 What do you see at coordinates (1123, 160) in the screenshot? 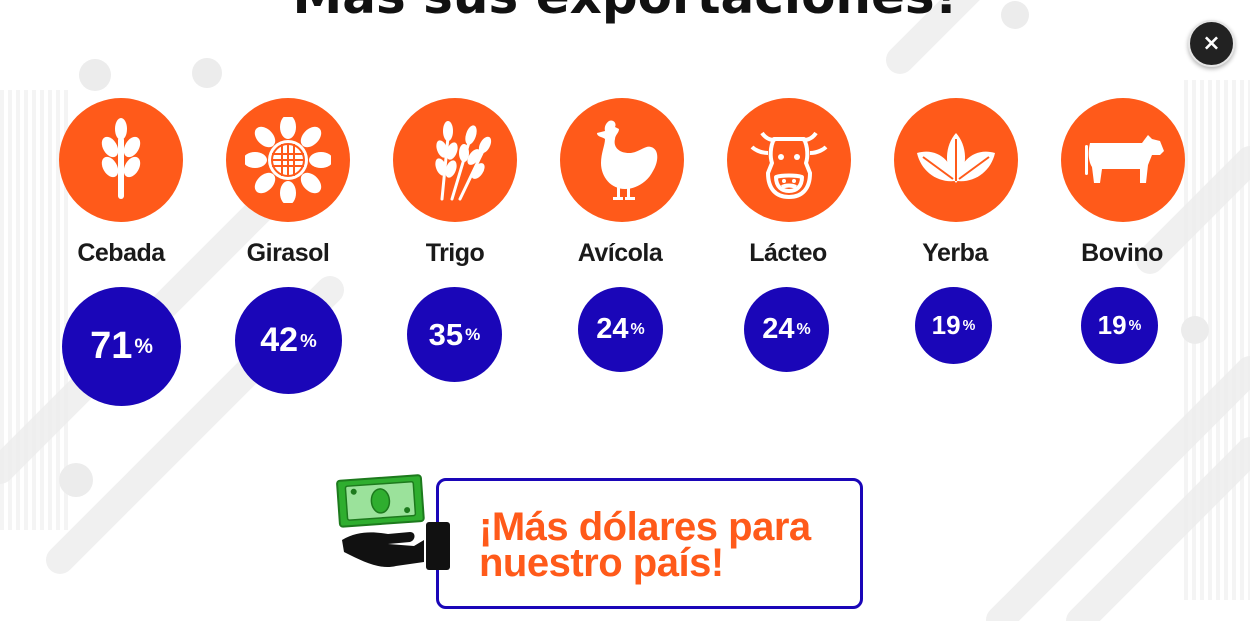
I see `cattle-icon` at bounding box center [1123, 160].